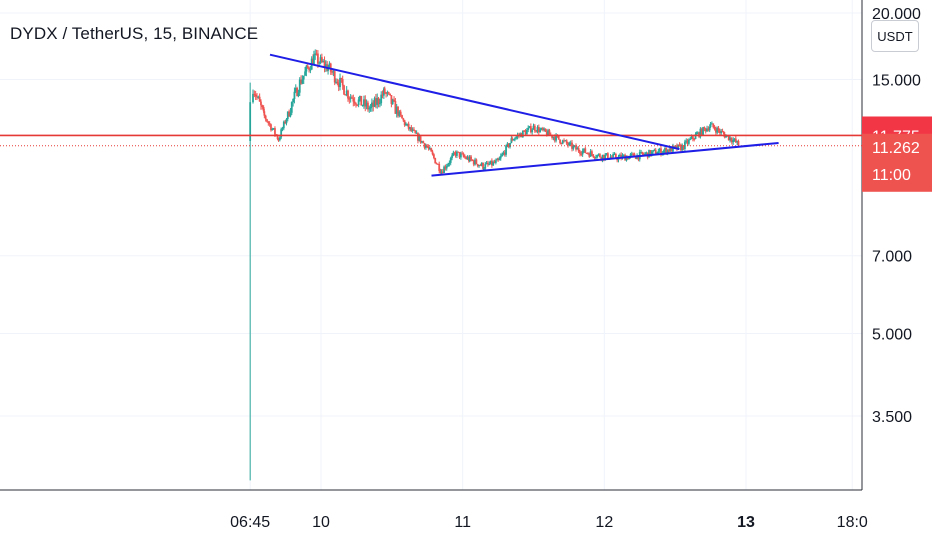 The image size is (932, 550). What do you see at coordinates (895, 36) in the screenshot?
I see `currency-button: USDT` at bounding box center [895, 36].